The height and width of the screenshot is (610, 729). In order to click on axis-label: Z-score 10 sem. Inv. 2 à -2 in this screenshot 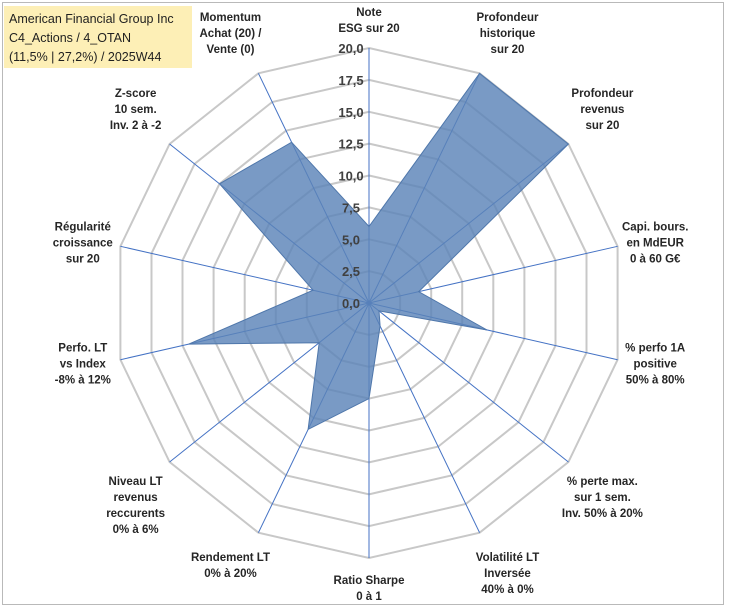, I will do `click(136, 110)`.